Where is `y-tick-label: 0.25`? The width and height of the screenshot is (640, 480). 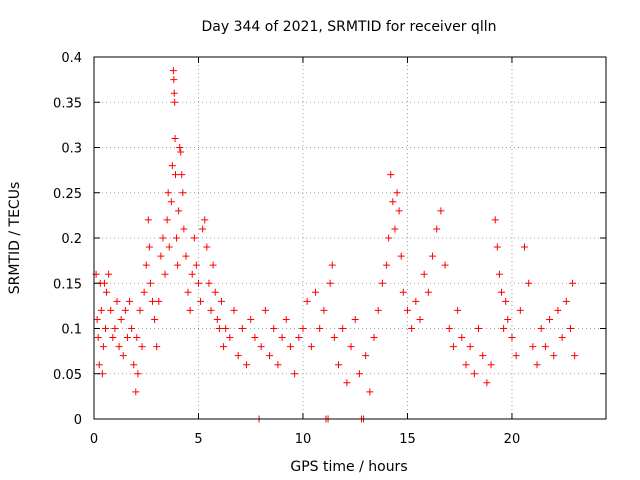
y-tick-label: 0.25 is located at coordinates (67, 194).